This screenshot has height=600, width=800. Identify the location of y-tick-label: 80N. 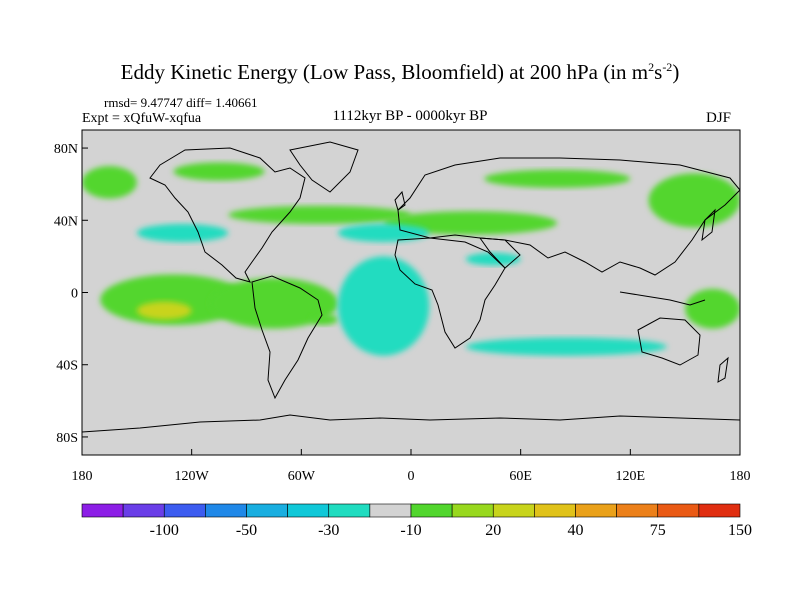
(66, 149).